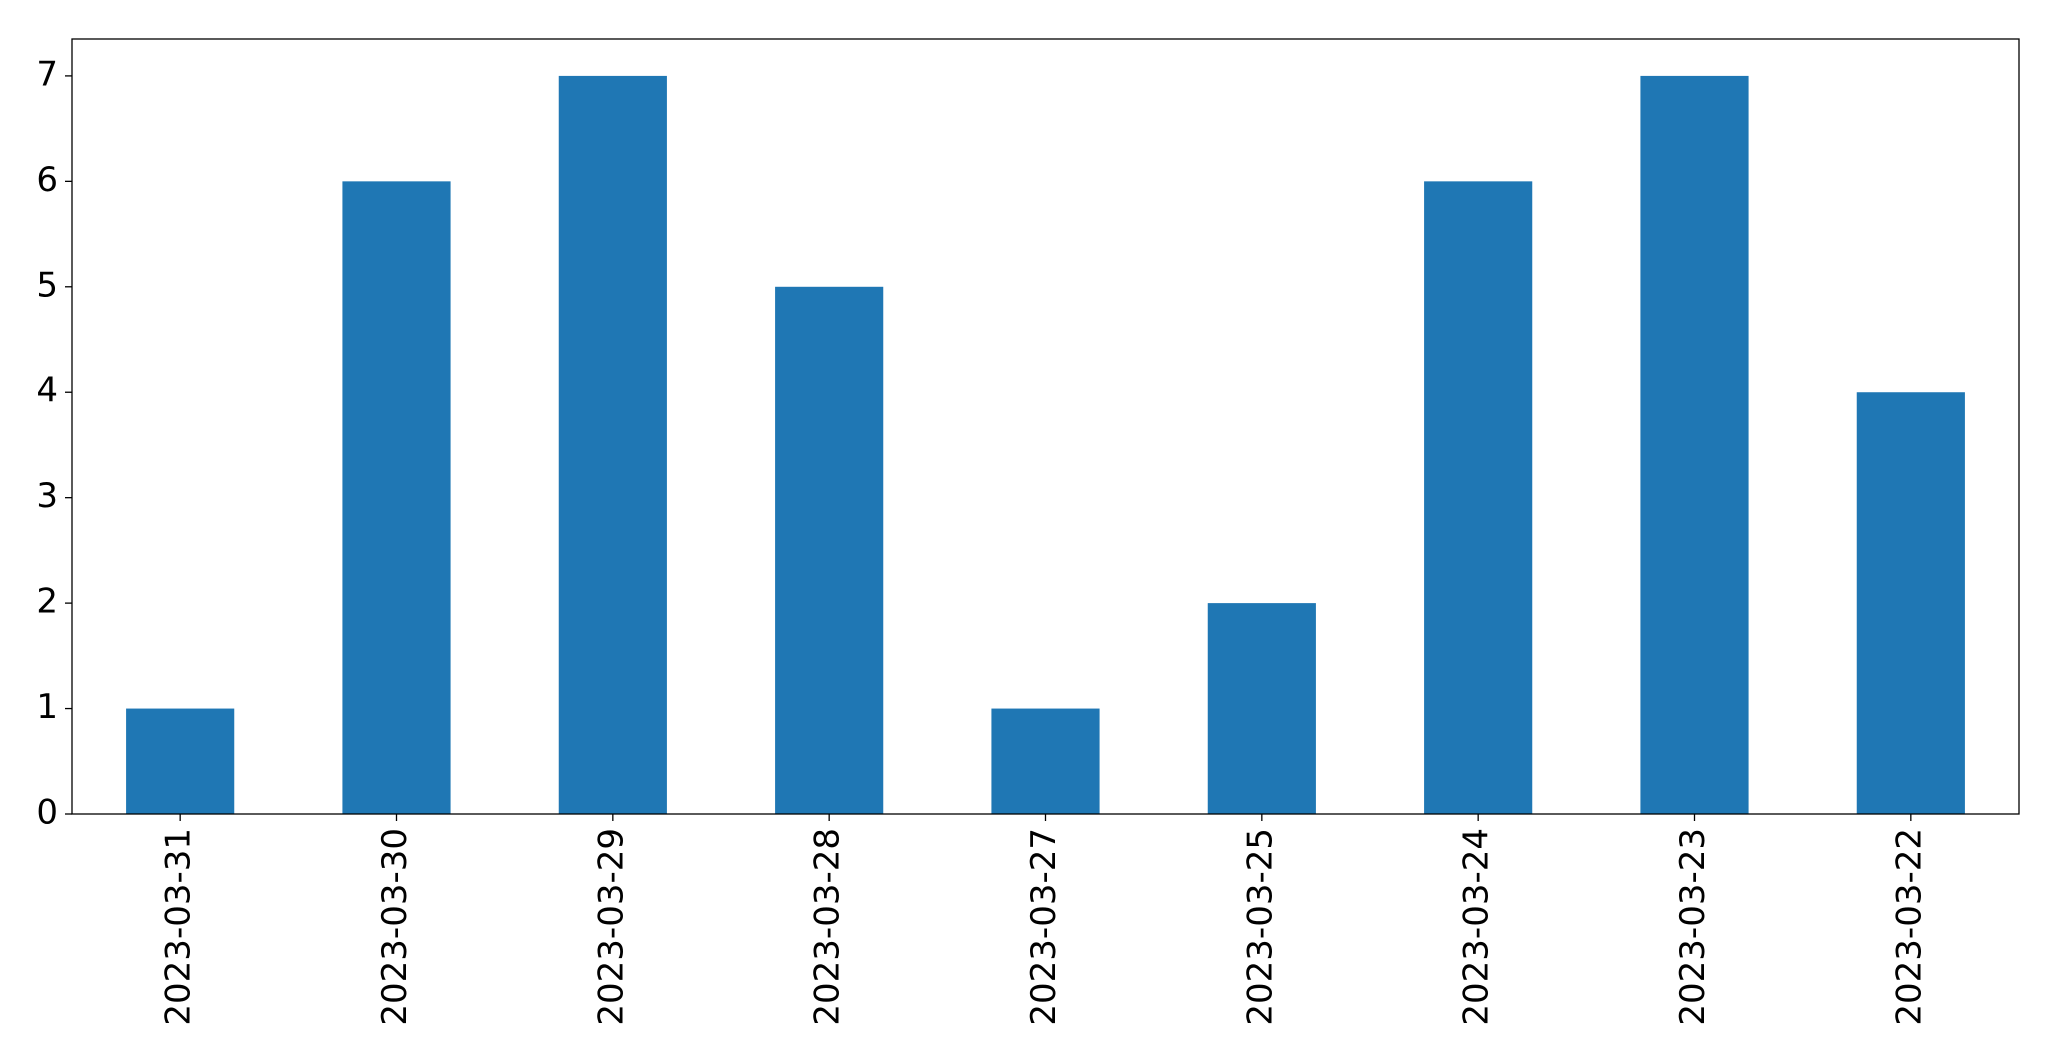 This screenshot has width=2049, height=1061. Describe the element at coordinates (47, 707) in the screenshot. I see `y-tick-label: 1` at that location.